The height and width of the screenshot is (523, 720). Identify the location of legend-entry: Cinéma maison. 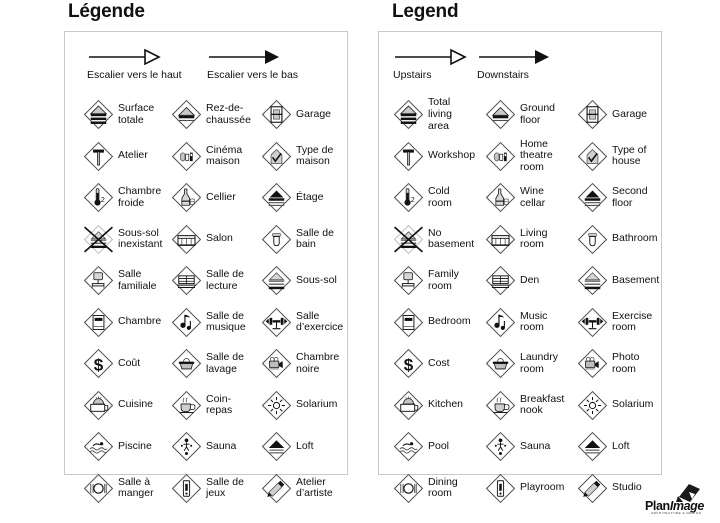
(216, 157).